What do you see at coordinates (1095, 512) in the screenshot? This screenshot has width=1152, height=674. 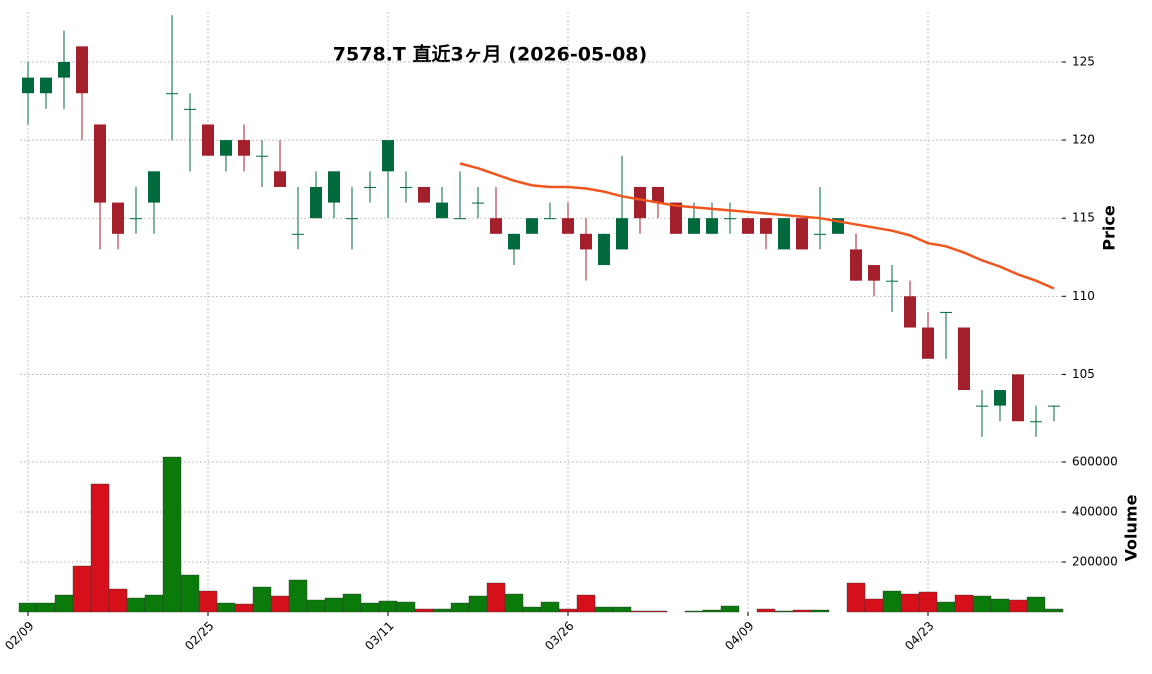 I see `volume-tick-label: 400000` at bounding box center [1095, 512].